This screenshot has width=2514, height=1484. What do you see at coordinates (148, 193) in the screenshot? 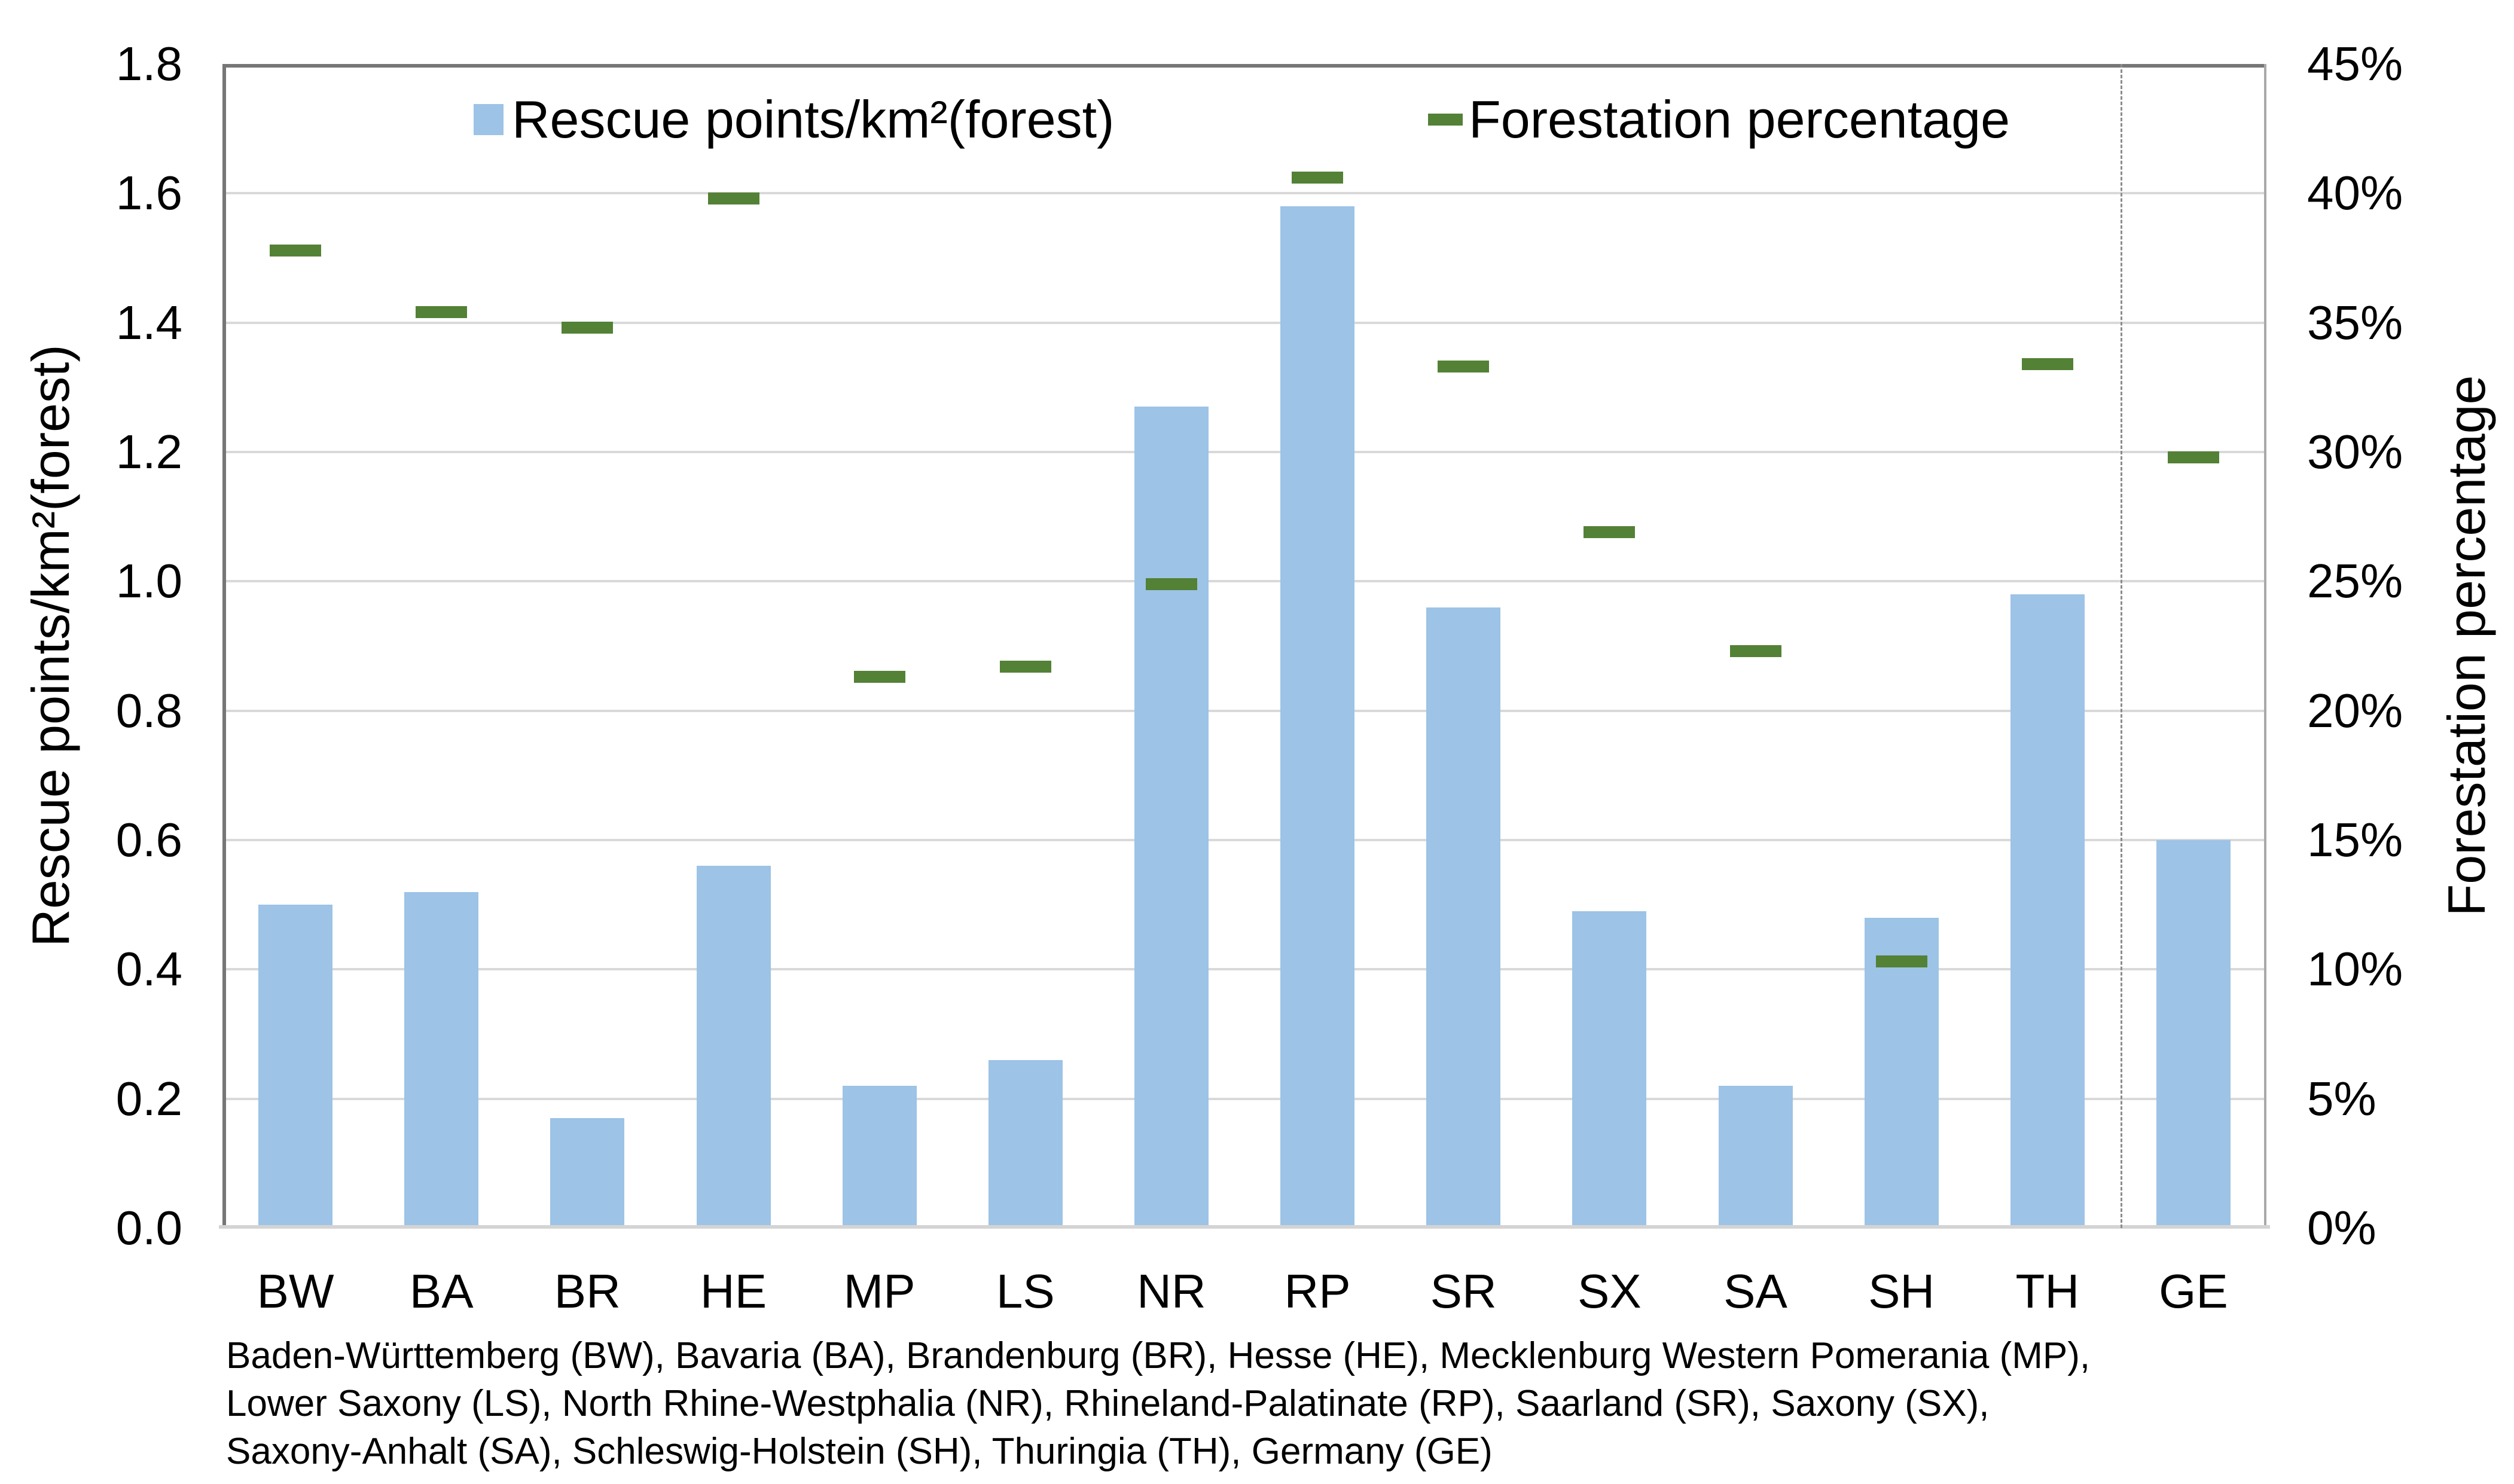
I see `left-axis-tick: 1.6` at bounding box center [148, 193].